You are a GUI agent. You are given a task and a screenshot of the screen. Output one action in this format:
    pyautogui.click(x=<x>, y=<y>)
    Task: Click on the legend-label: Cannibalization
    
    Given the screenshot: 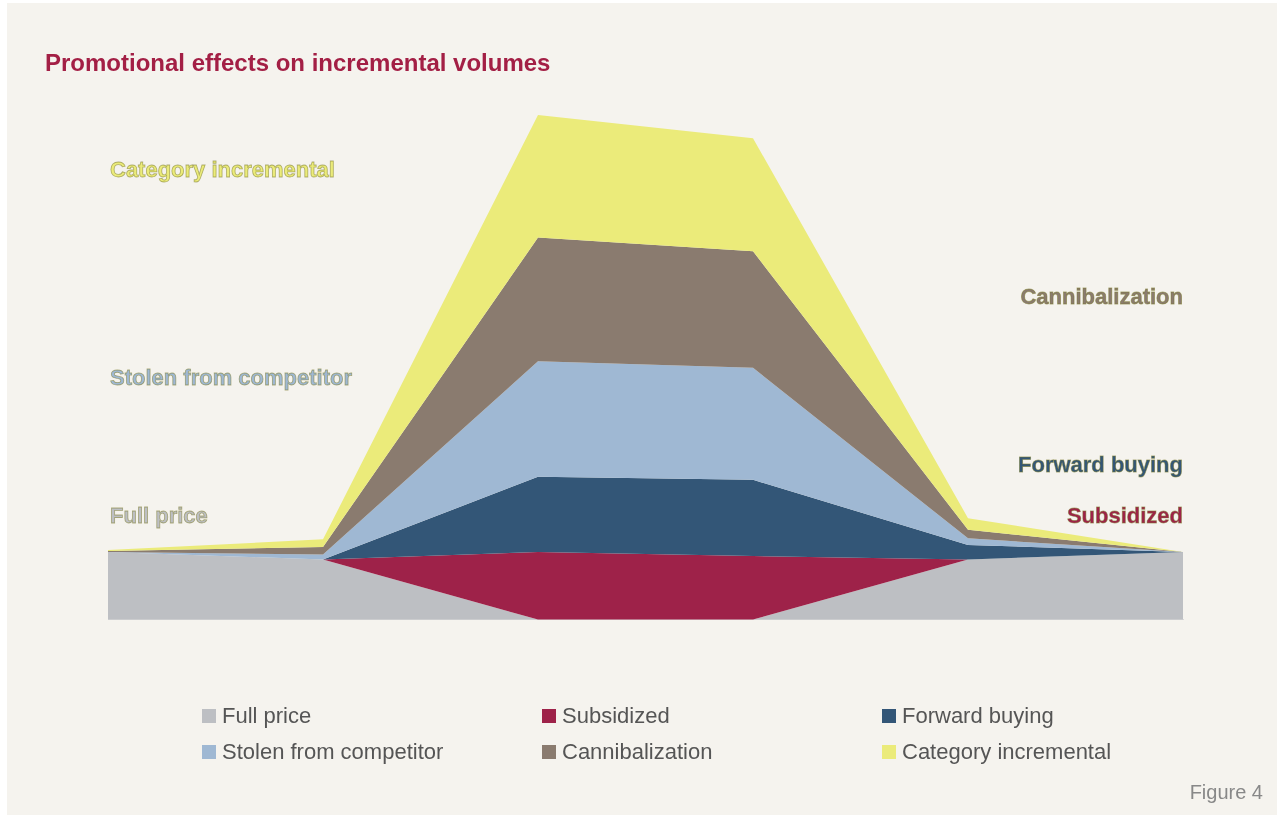 What is the action you would take?
    pyautogui.click(x=637, y=752)
    